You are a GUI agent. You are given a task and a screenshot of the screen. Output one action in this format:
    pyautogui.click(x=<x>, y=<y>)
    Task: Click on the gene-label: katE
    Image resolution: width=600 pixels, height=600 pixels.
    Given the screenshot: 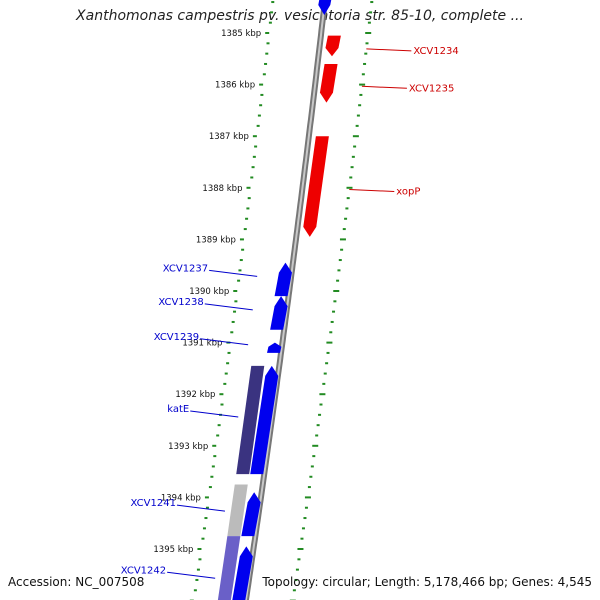 What is the action you would take?
    pyautogui.click(x=178, y=409)
    